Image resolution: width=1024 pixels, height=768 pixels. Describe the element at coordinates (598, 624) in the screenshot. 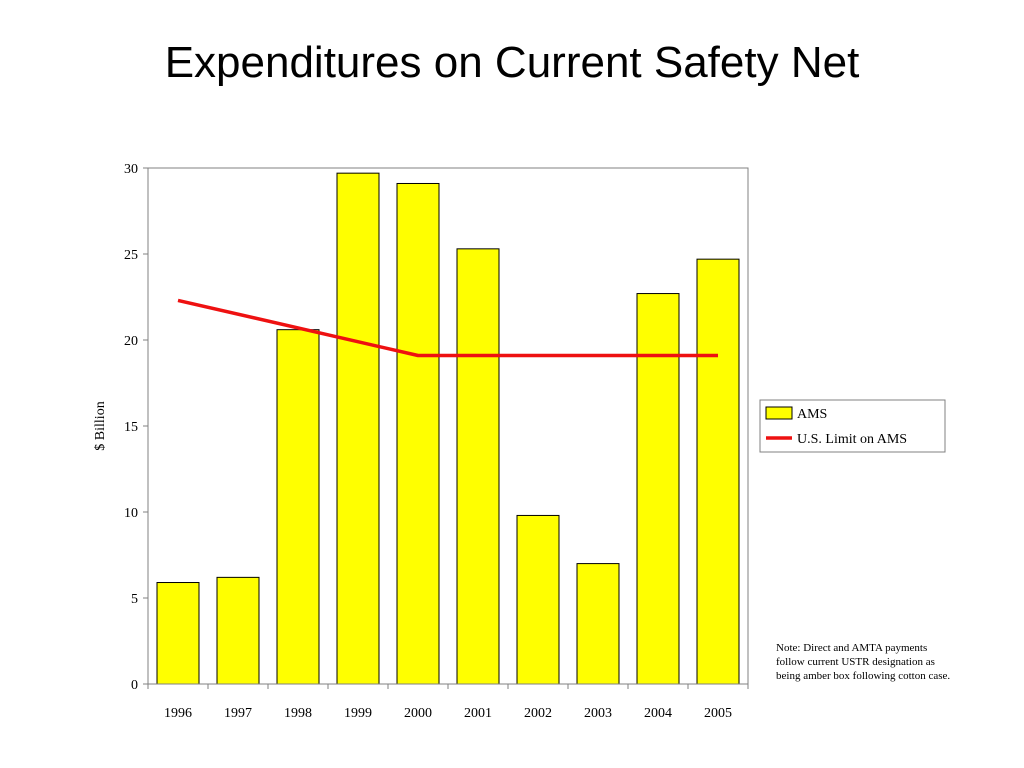

I see `bar-2003` at that location.